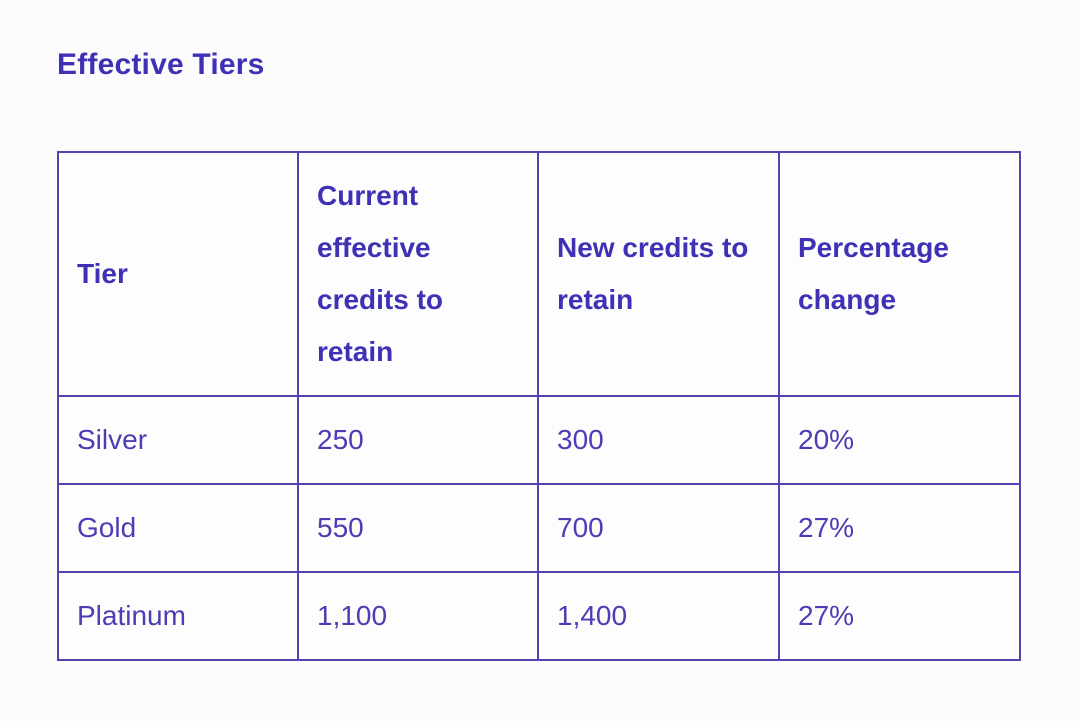 Image resolution: width=1080 pixels, height=721 pixels. What do you see at coordinates (658, 440) in the screenshot?
I see `cell-new-credits: 300` at bounding box center [658, 440].